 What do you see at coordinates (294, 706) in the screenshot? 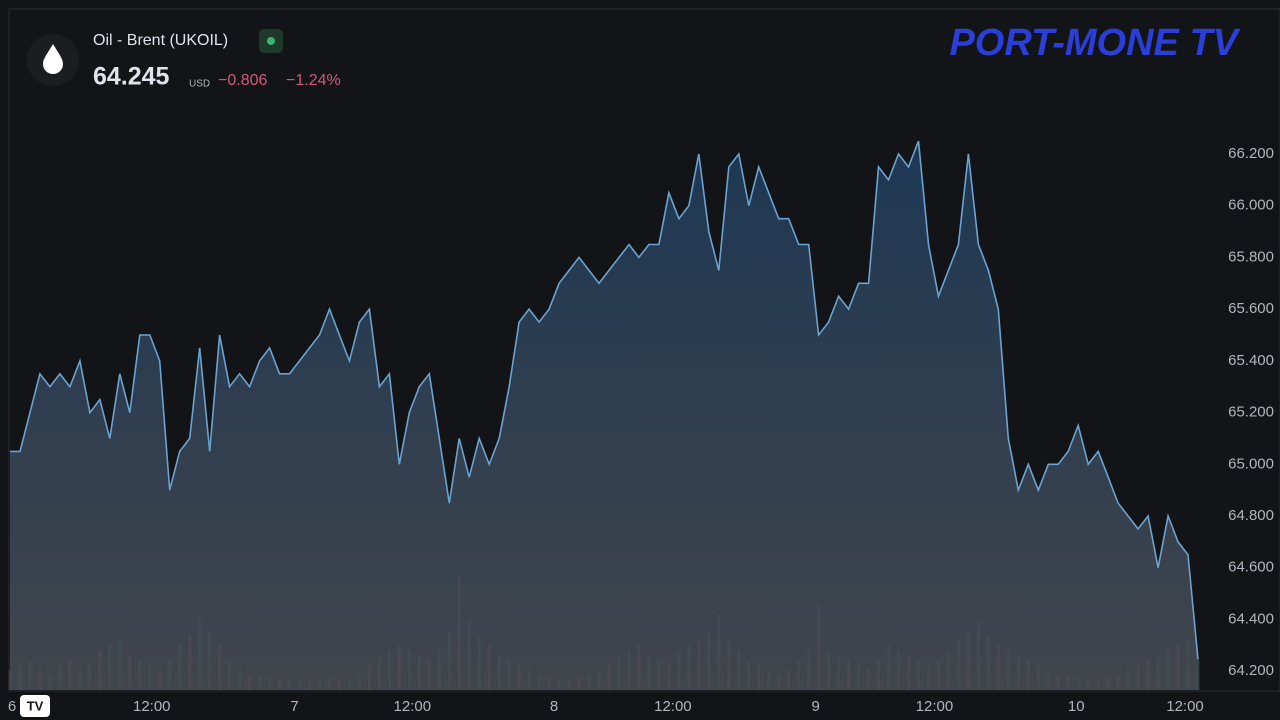
I see `x-tick-label: 7` at bounding box center [294, 706].